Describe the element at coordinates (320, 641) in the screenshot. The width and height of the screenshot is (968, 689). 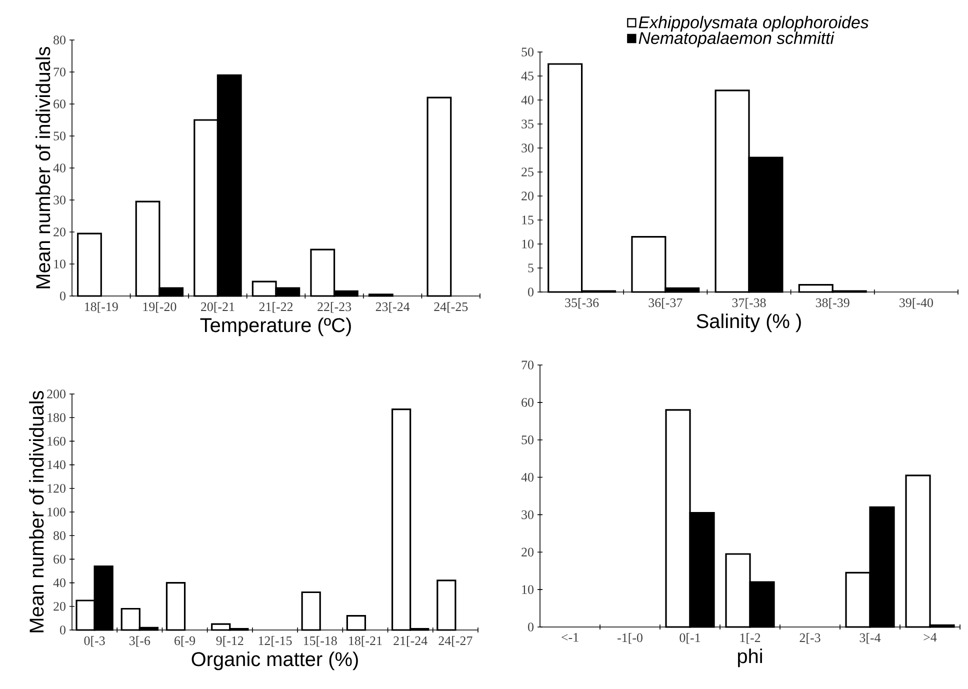
I see `x-tick-label: 15[-18` at that location.